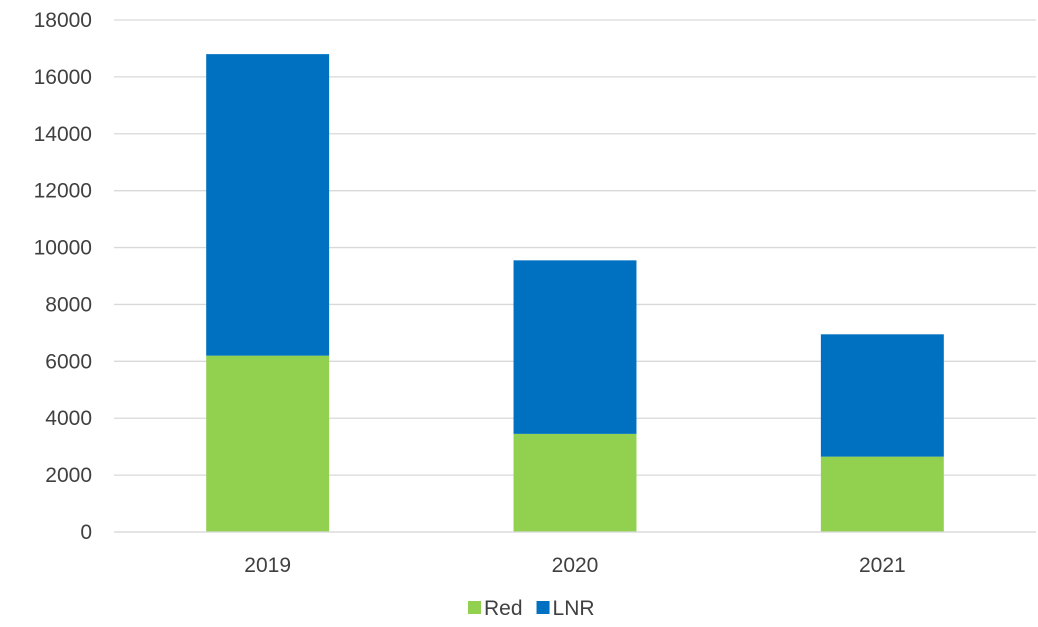 The image size is (1038, 627). What do you see at coordinates (63, 20) in the screenshot?
I see `y-tick-label: 18000` at bounding box center [63, 20].